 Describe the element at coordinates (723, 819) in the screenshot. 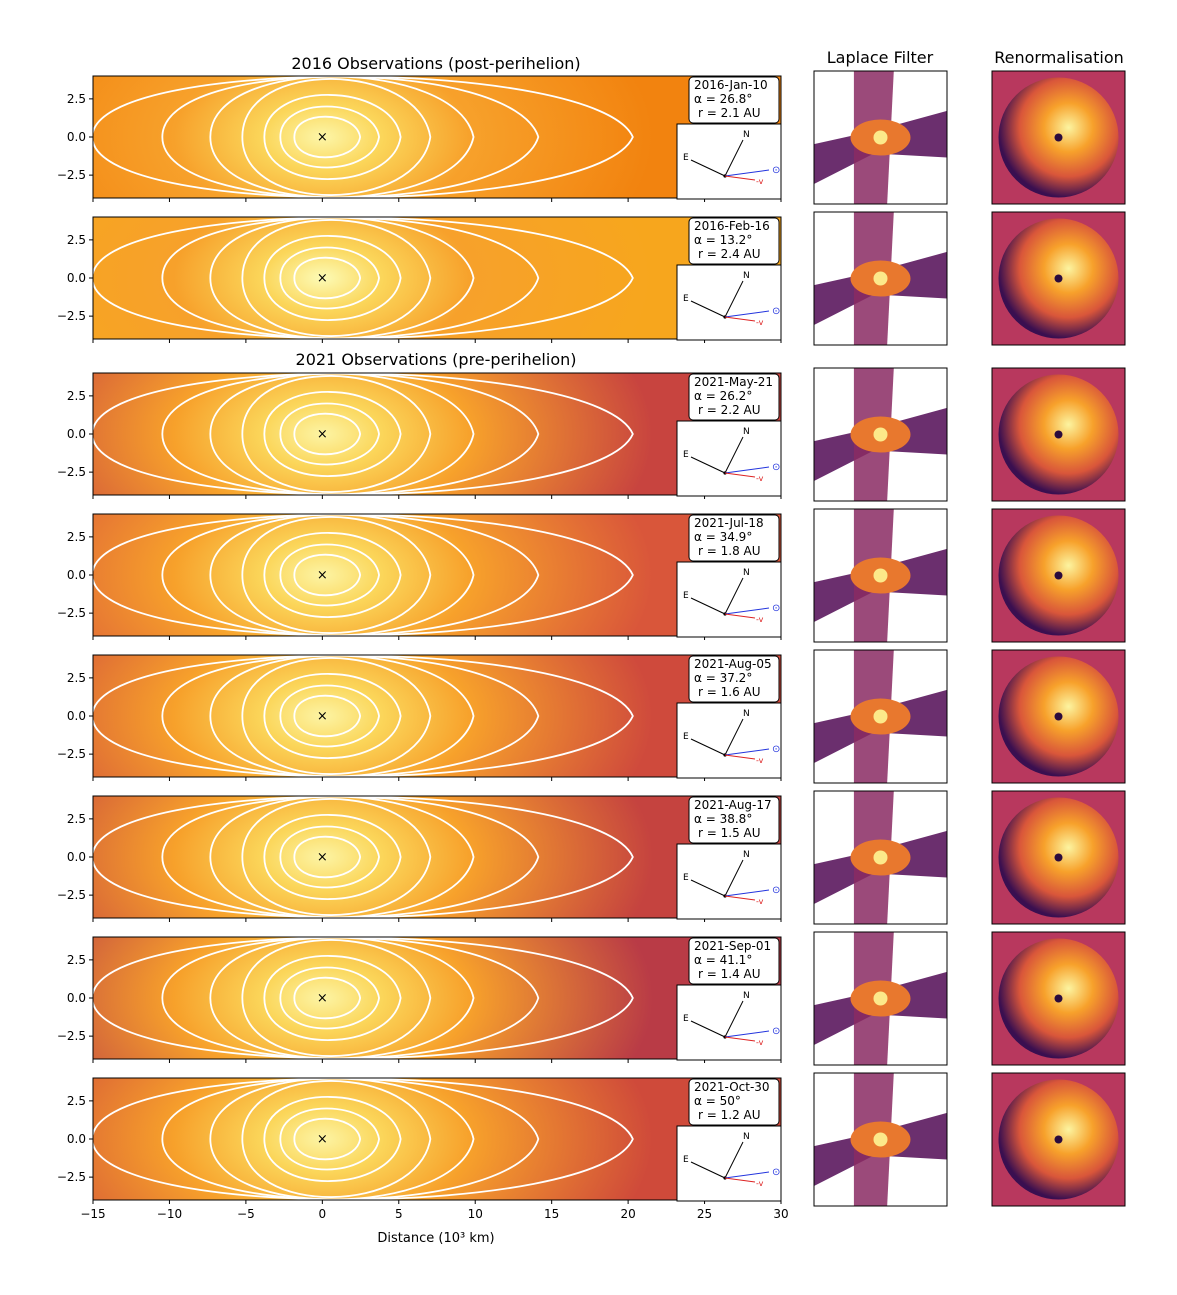

I see `phase-angle: α = 38.8°` at that location.